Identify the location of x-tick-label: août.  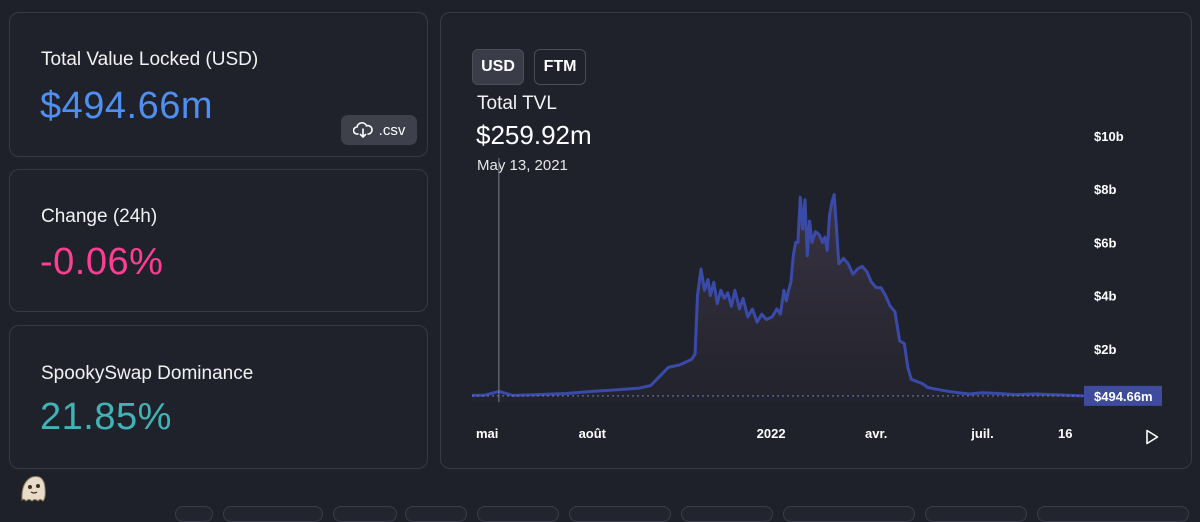
(593, 433).